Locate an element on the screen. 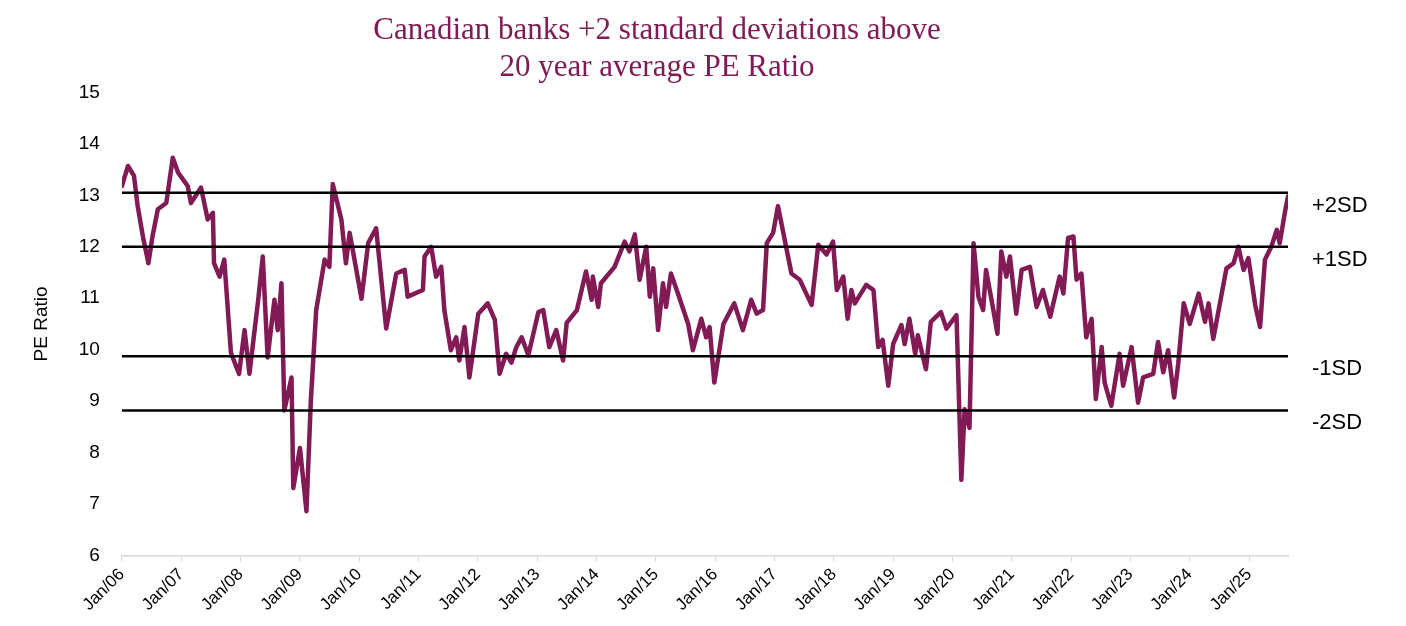 The image size is (1406, 626). y-tick-label: 6 is located at coordinates (94, 554).